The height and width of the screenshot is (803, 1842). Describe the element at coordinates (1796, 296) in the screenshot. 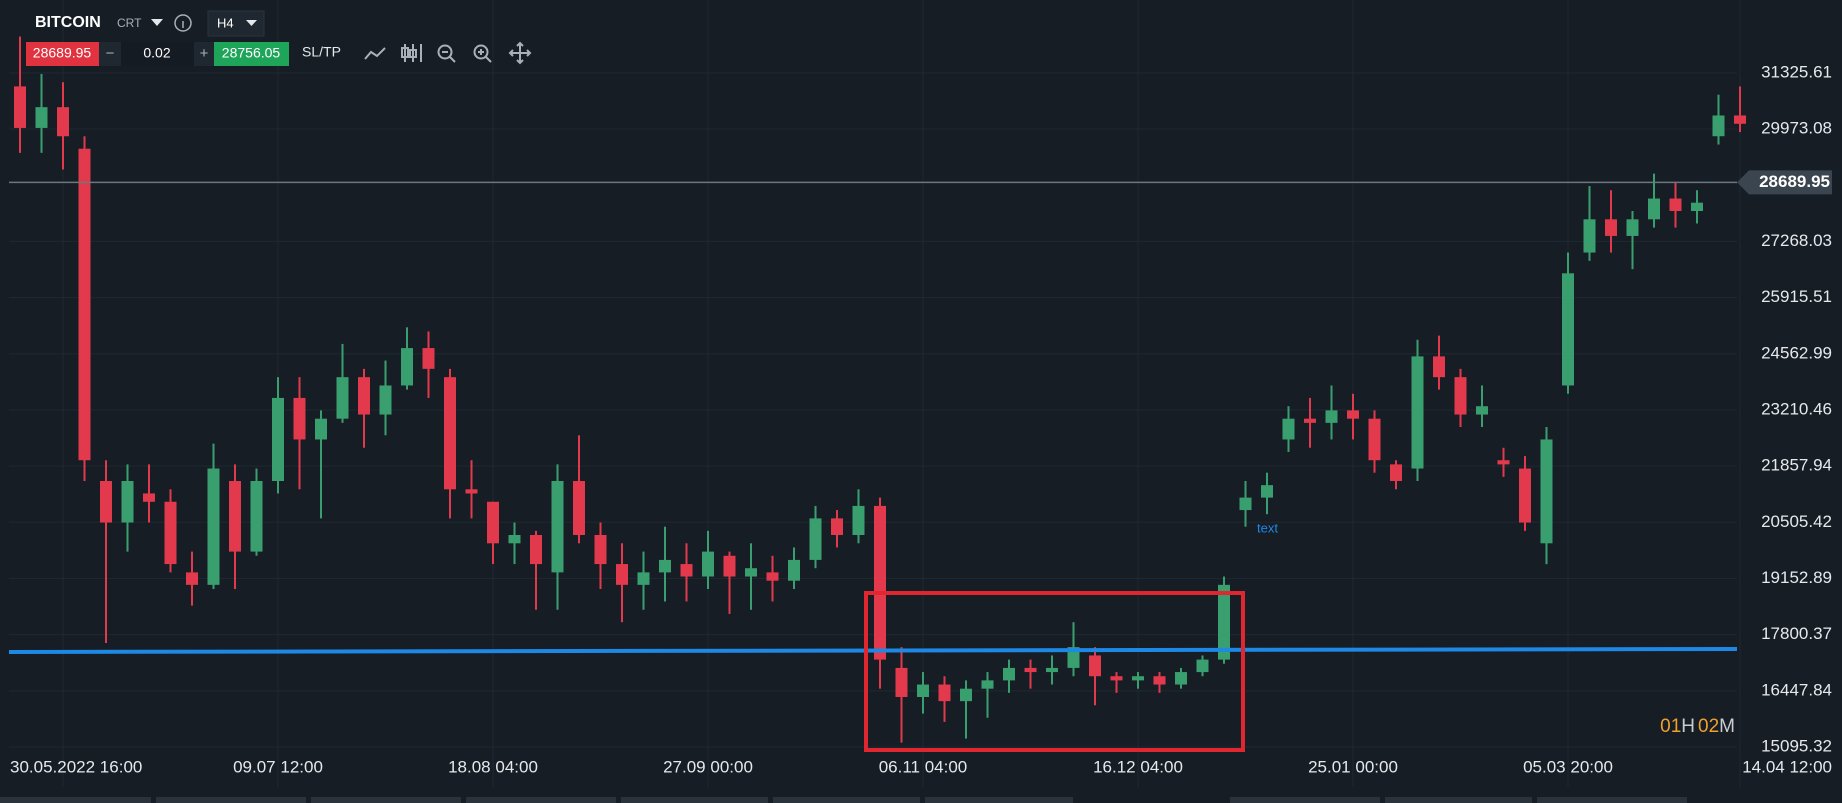

I see `y-tick-label: 25915.51` at that location.